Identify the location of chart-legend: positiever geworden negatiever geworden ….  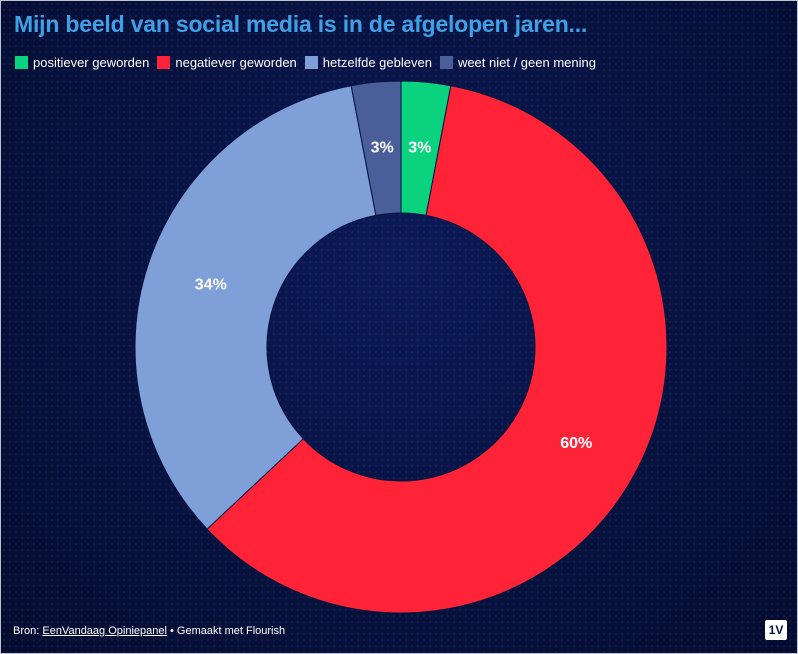
(309, 62).